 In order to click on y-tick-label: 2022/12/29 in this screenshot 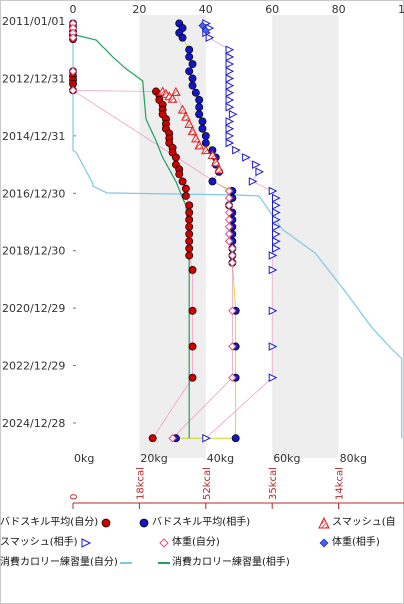, I will do `click(33, 366)`.